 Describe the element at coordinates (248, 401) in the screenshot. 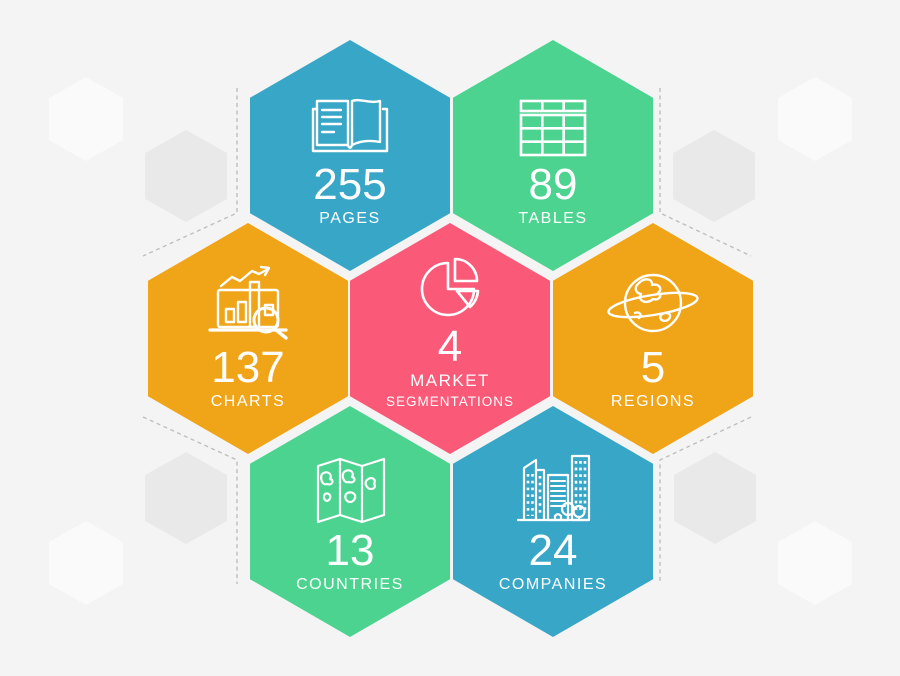

I see `stat-label: CHARTS` at that location.